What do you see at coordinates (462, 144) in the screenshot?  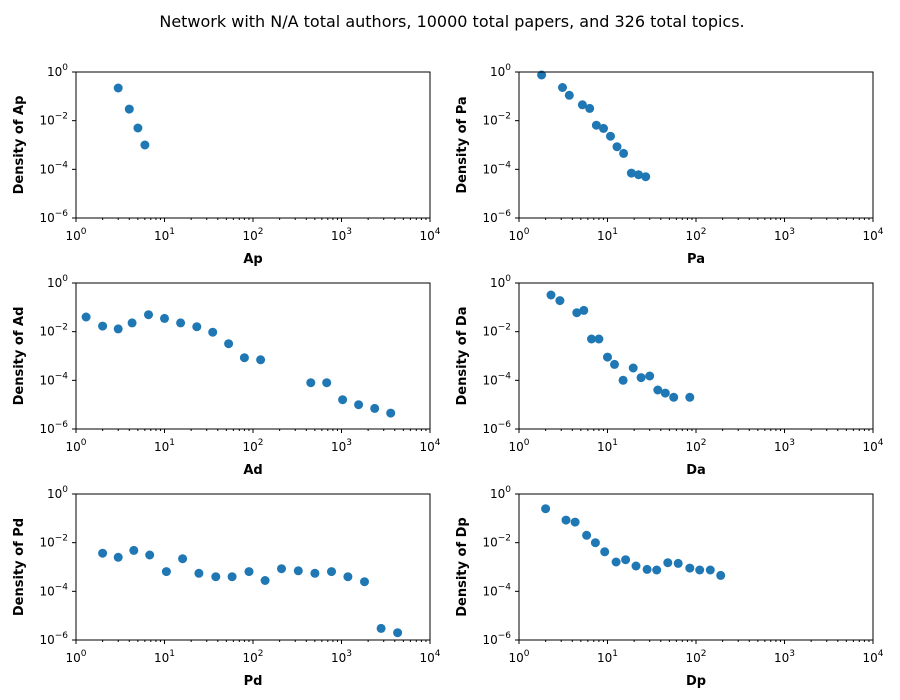 I see `y-axis-label: Density of Pa` at bounding box center [462, 144].